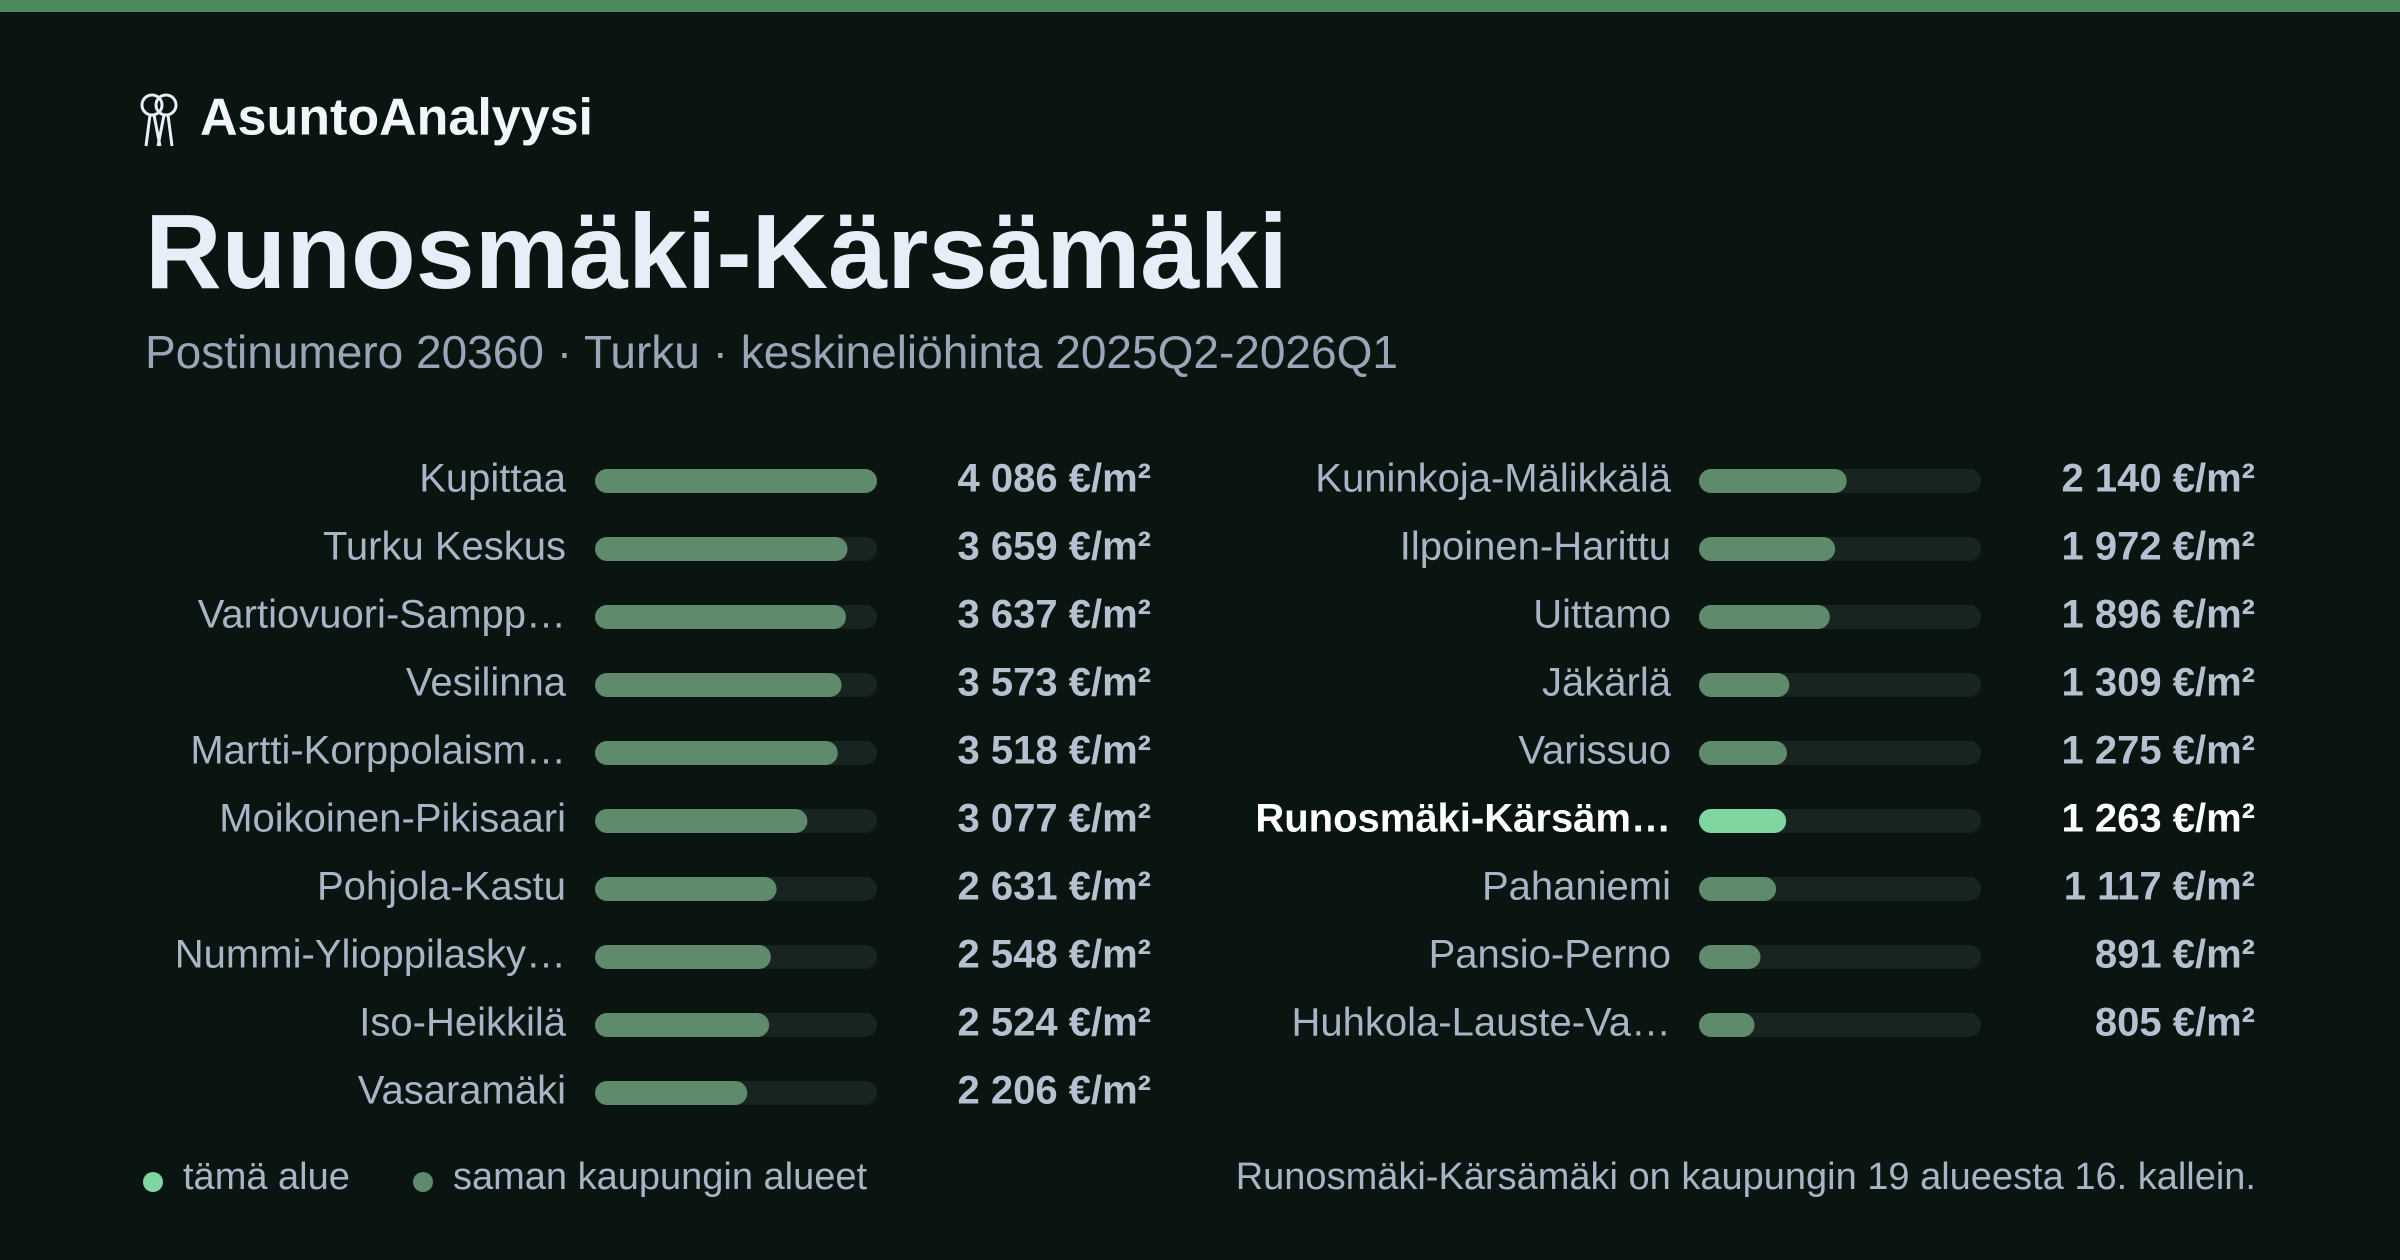 This screenshot has width=2400, height=1260. I want to click on category-label: Kupittaa, so click(493, 479).